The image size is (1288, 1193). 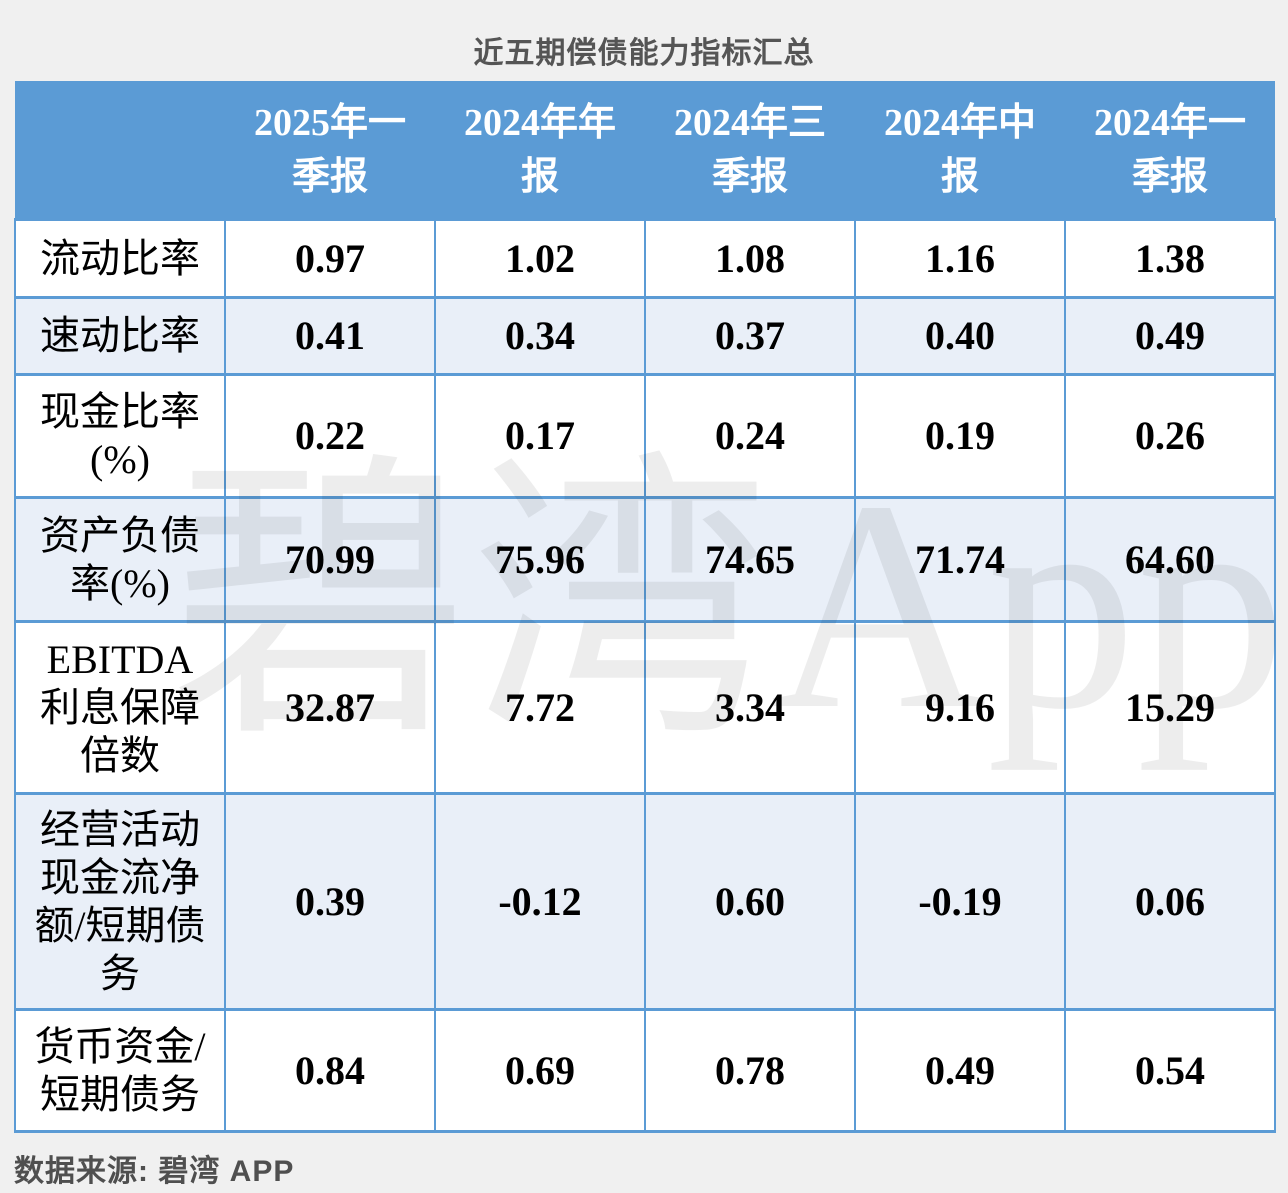 I want to click on value-cell: 0.97, so click(x=330, y=258).